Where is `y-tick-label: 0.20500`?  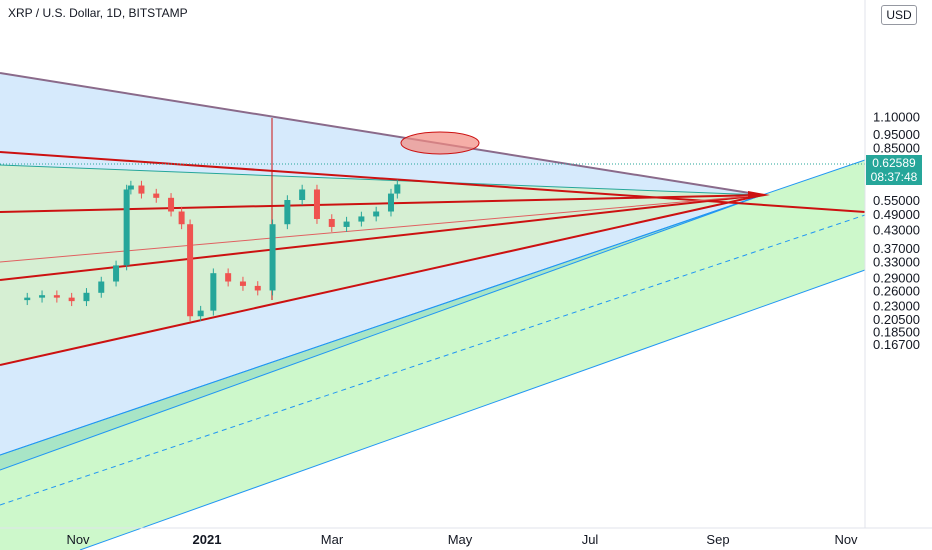 y-tick-label: 0.20500 is located at coordinates (896, 319).